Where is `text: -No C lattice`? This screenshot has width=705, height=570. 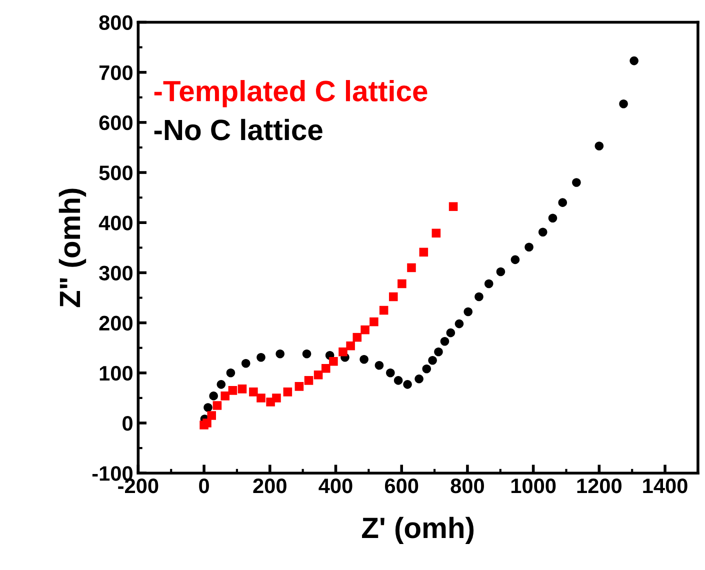
text: -No C lattice is located at coordinates (238, 129).